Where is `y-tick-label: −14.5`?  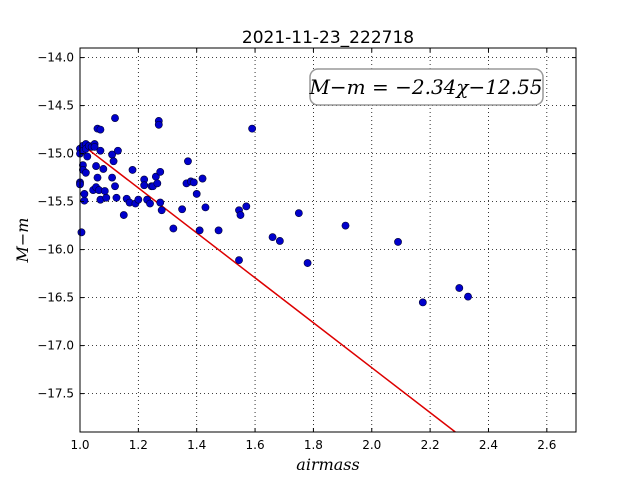
y-tick-label: −14.5 is located at coordinates (55, 106).